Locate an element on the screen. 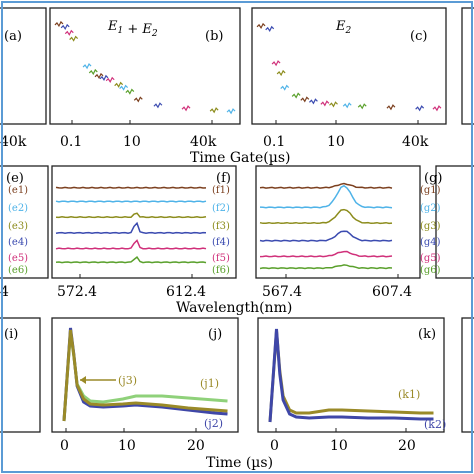 Image resolution: width=474 pixels, height=474 pixels. trace-label-k2: (k2) is located at coordinates (435, 424).